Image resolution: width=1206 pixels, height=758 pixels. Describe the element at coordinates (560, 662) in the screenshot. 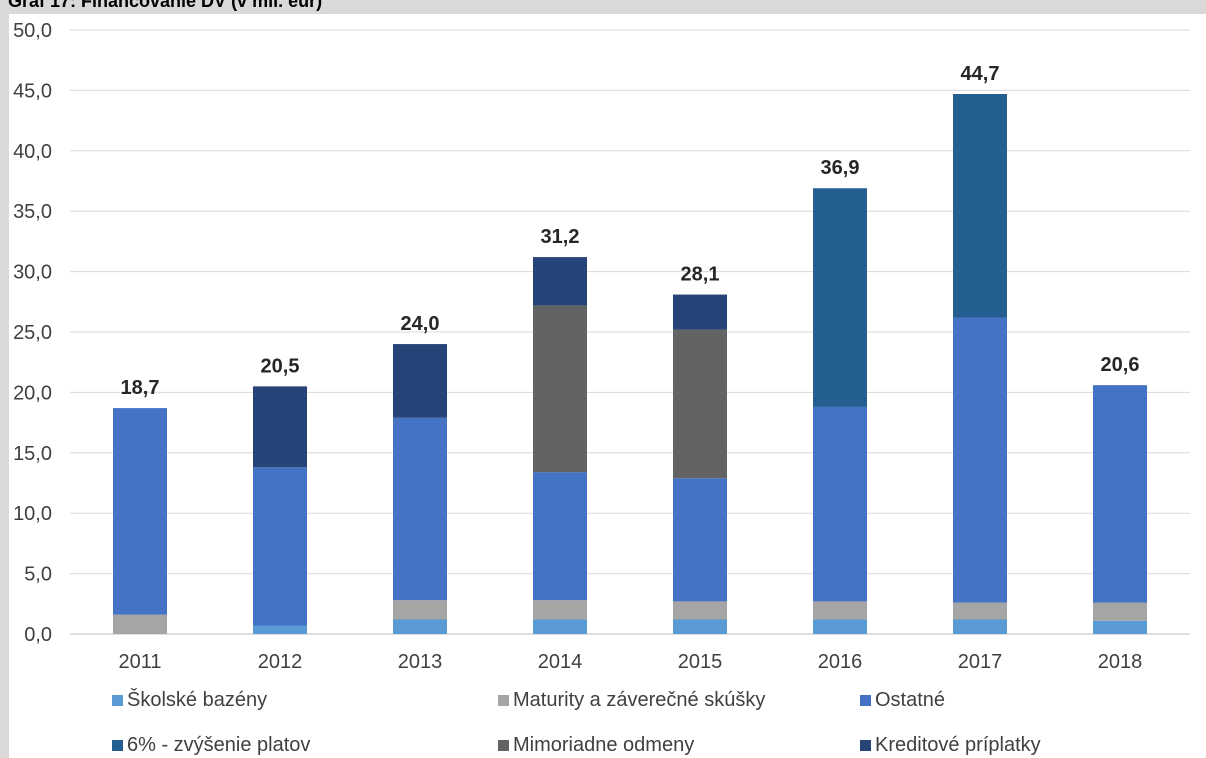

I see `x-tick-label: 2014` at that location.